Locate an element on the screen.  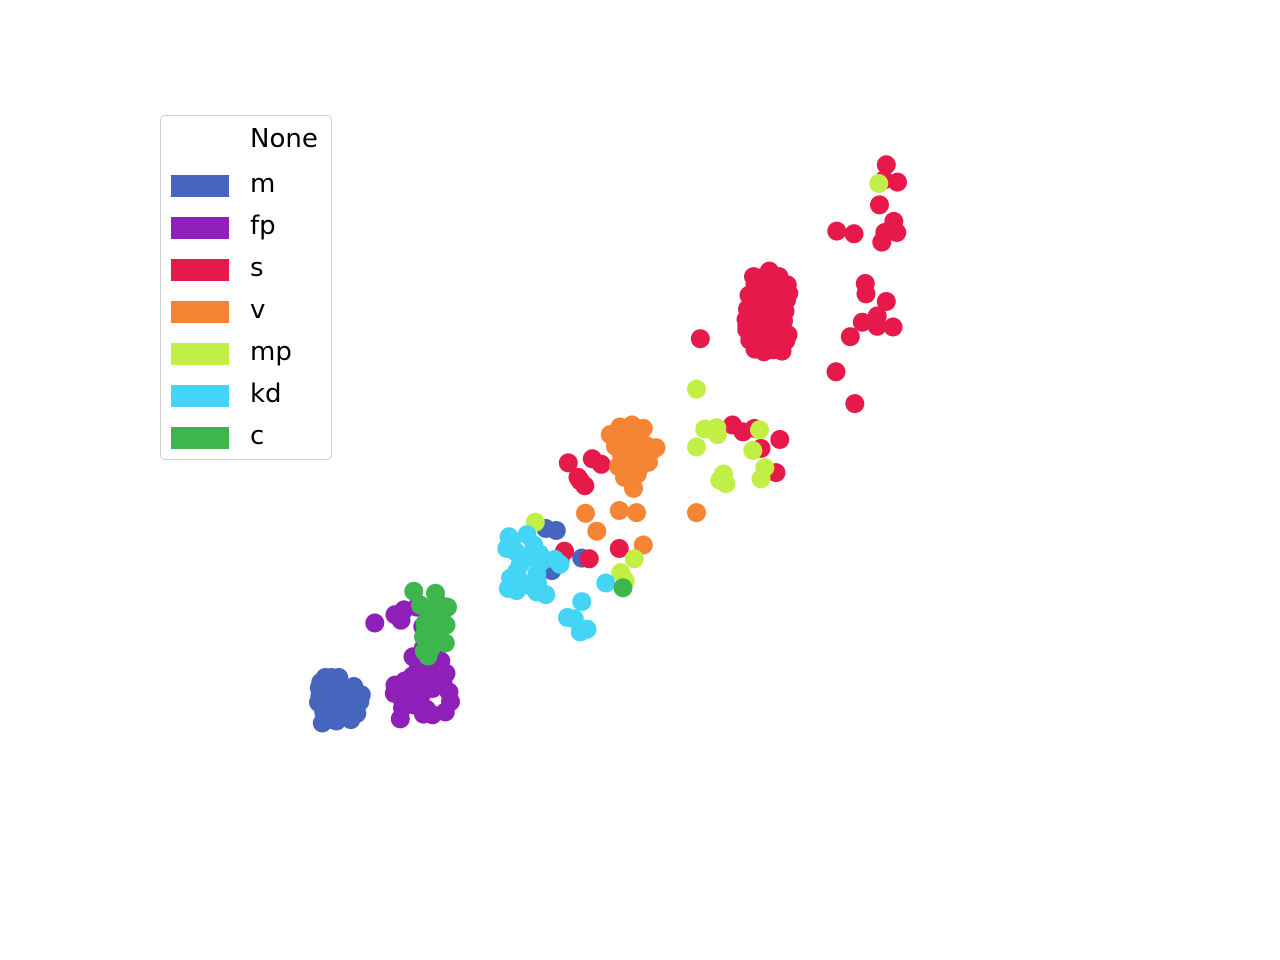
legend-swatch-kd is located at coordinates (200, 396).